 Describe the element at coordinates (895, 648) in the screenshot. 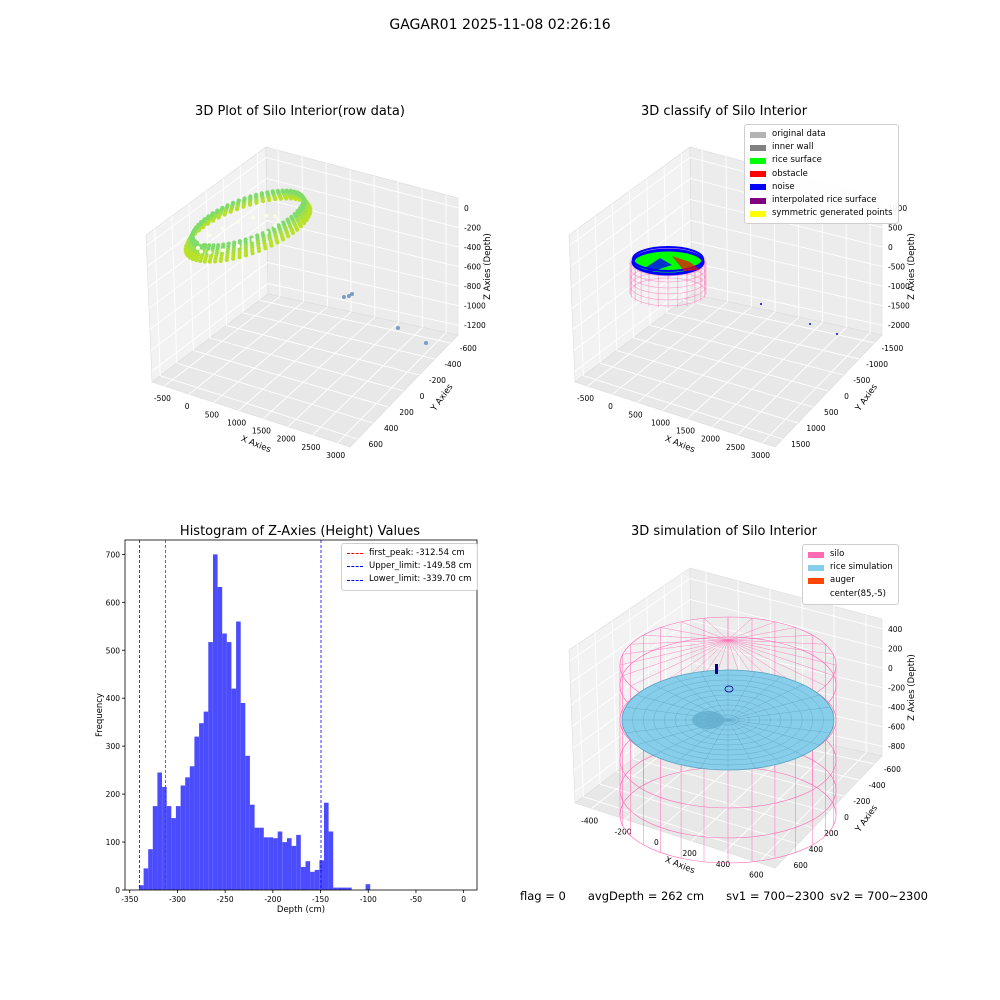

I see `z-tick-label: 200` at that location.